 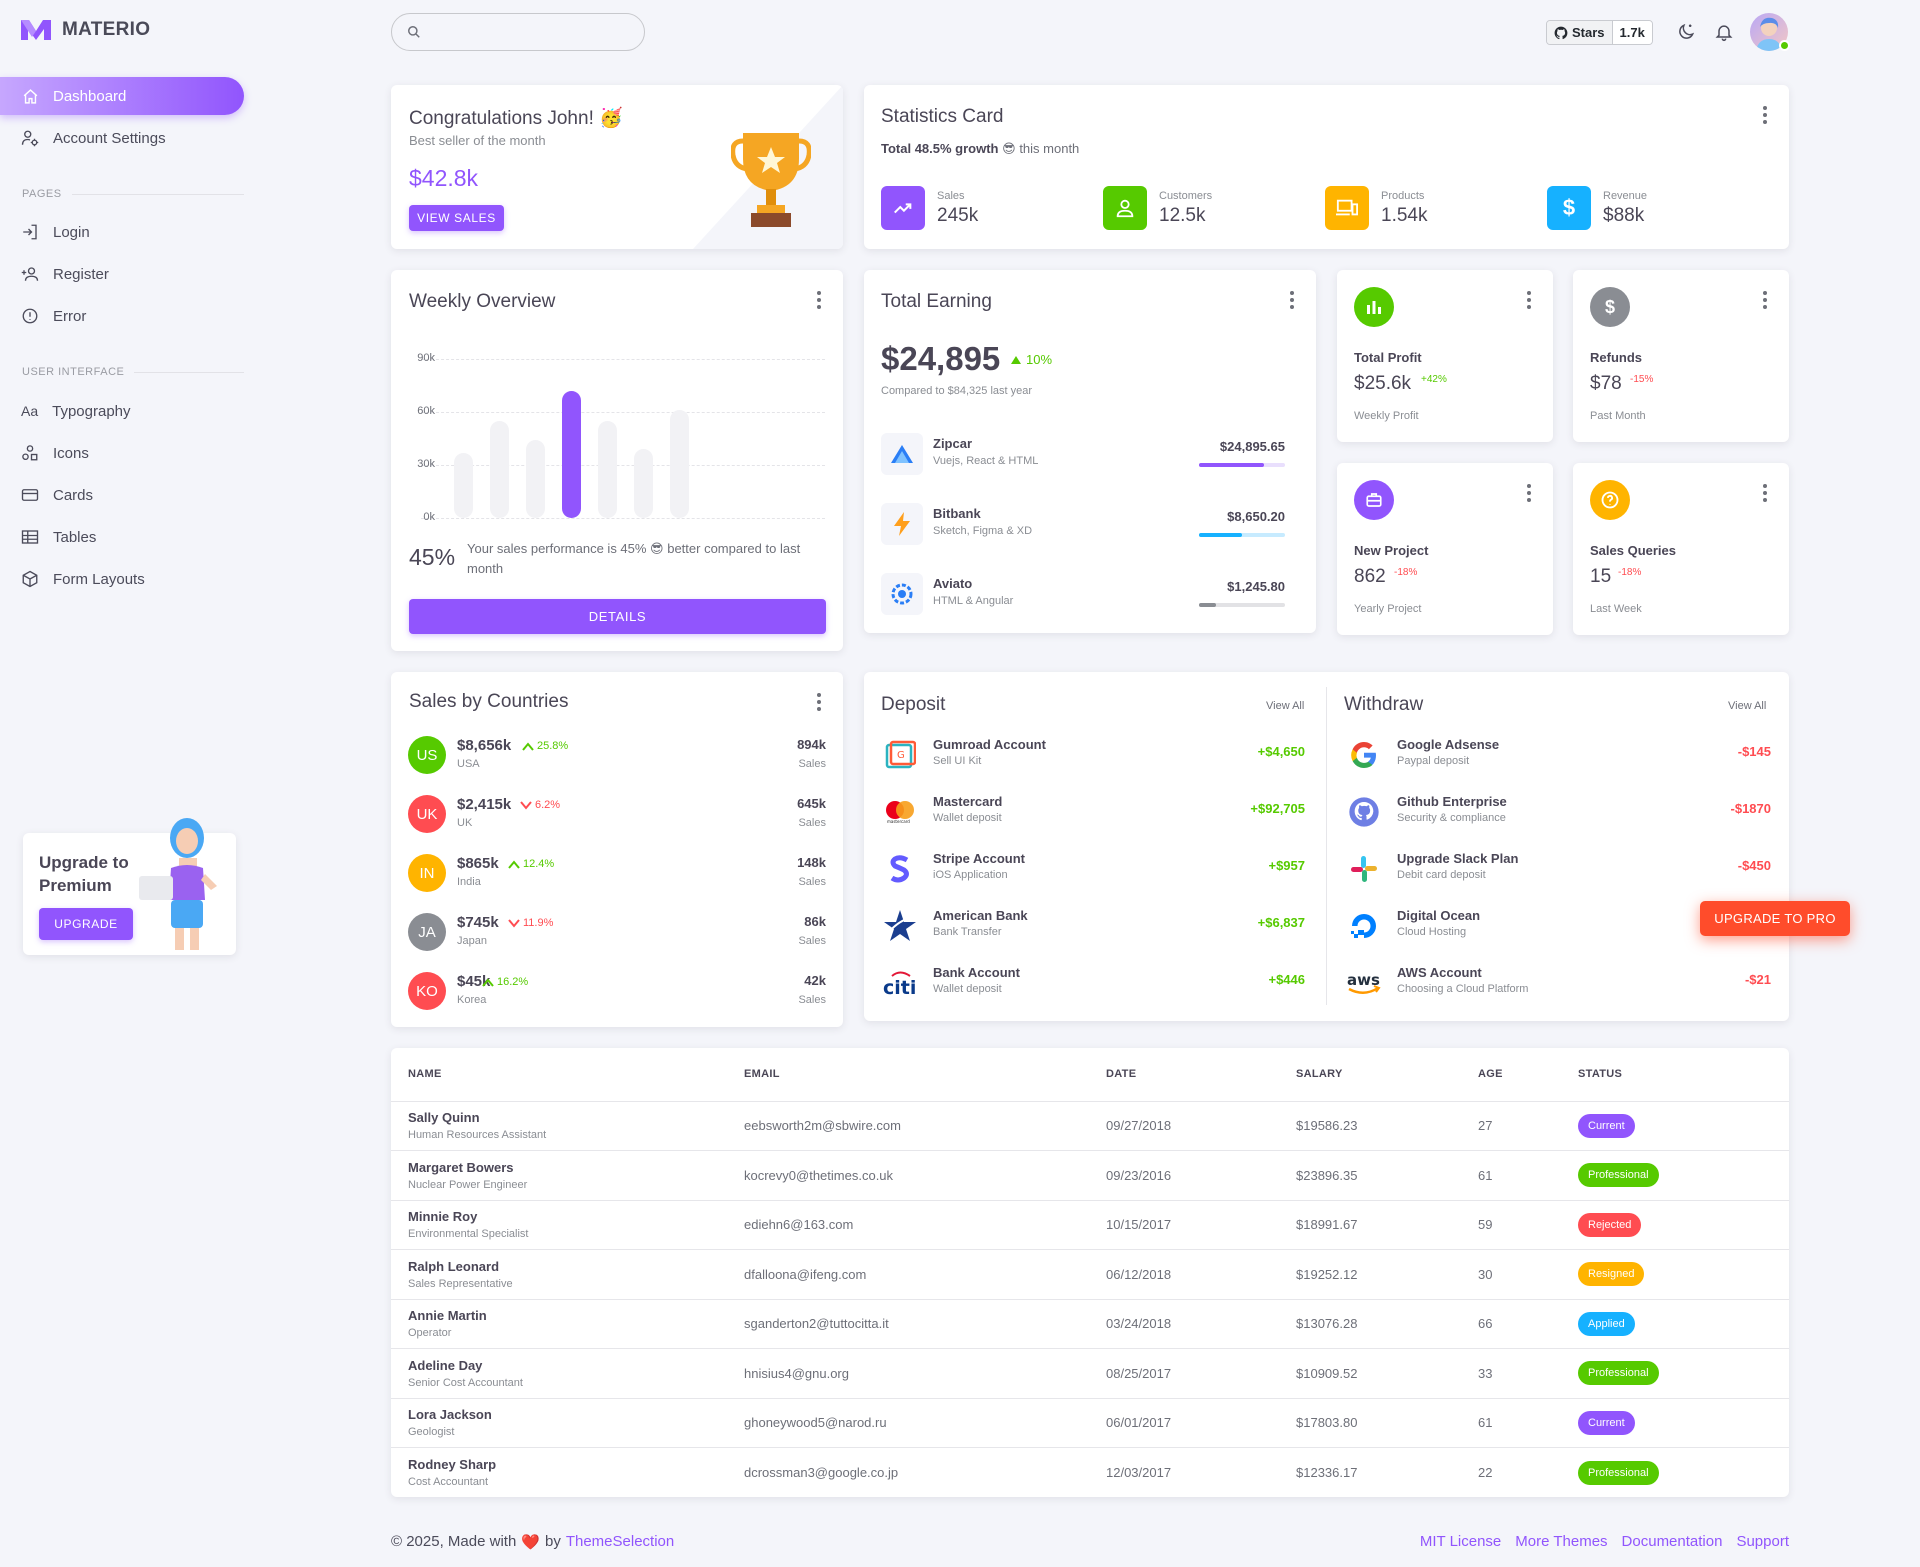 I want to click on sidebar-item-dashboard: Dashboard, so click(x=122, y=96).